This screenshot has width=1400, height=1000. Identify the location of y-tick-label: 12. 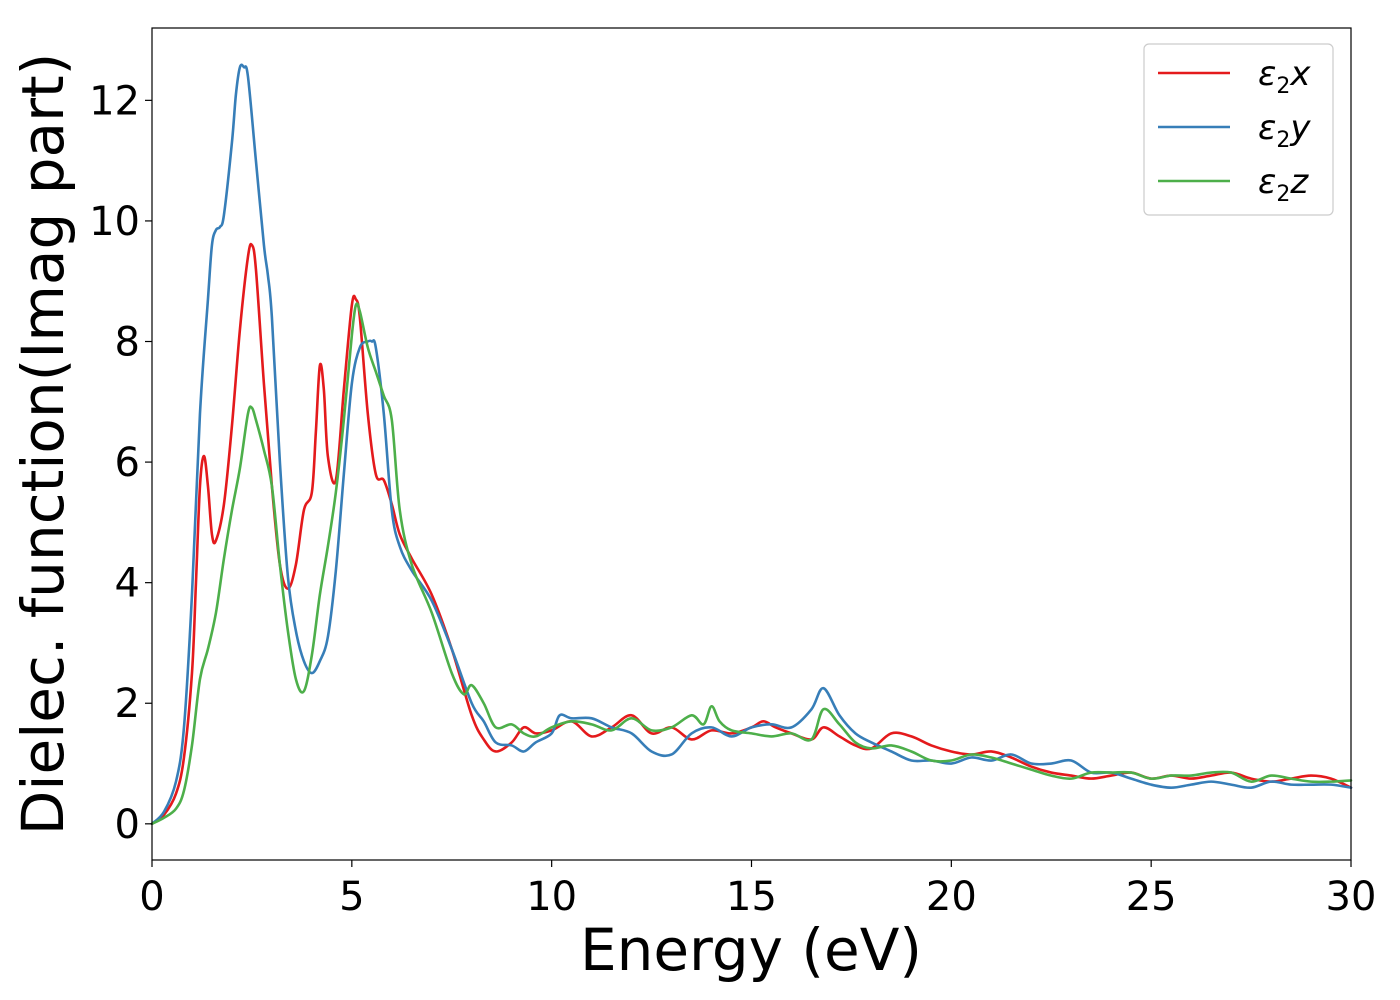
(114, 101).